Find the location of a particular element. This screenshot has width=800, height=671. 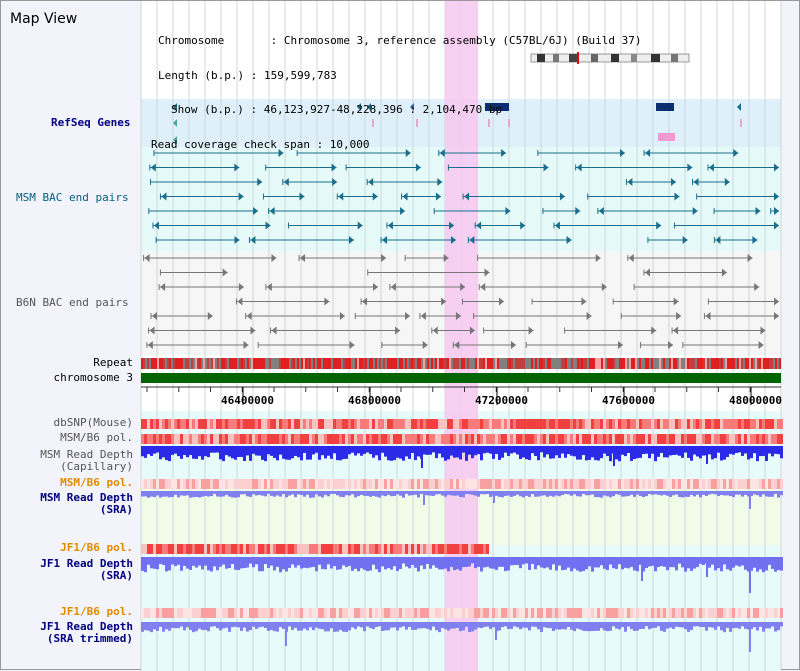

axis-tick-label: 48000000 is located at coordinates (755, 400).